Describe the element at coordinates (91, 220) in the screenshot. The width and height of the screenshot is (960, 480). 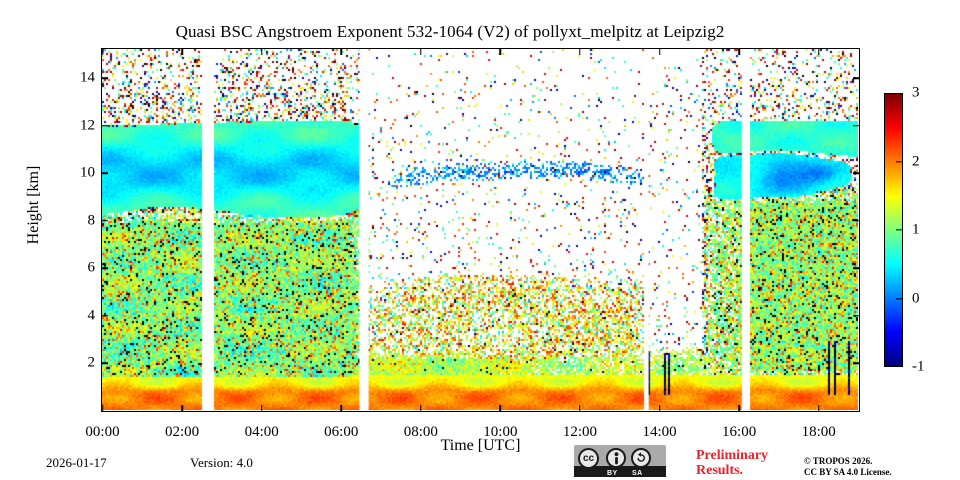
I see `y-tick-label: 8` at that location.